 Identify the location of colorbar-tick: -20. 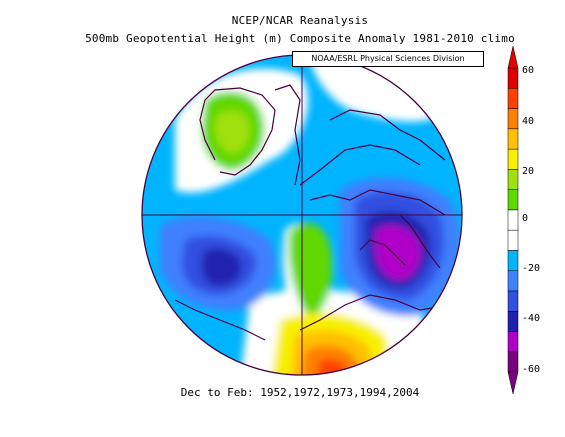
(531, 268).